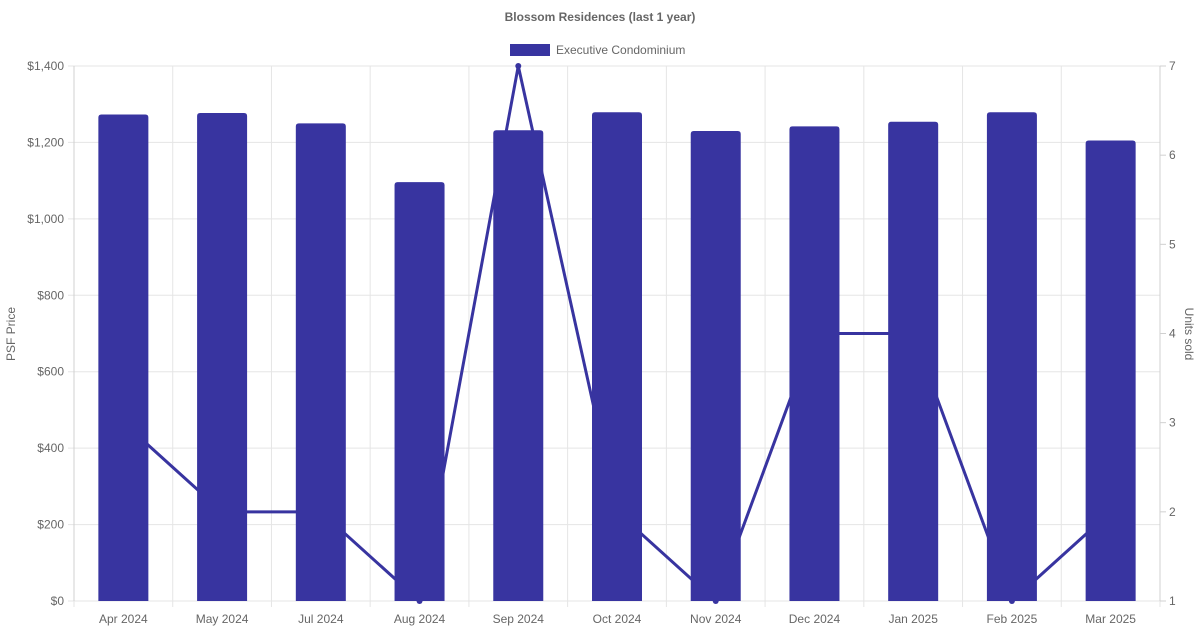 This screenshot has width=1200, height=630. I want to click on right-tick-label: 5, so click(1172, 244).